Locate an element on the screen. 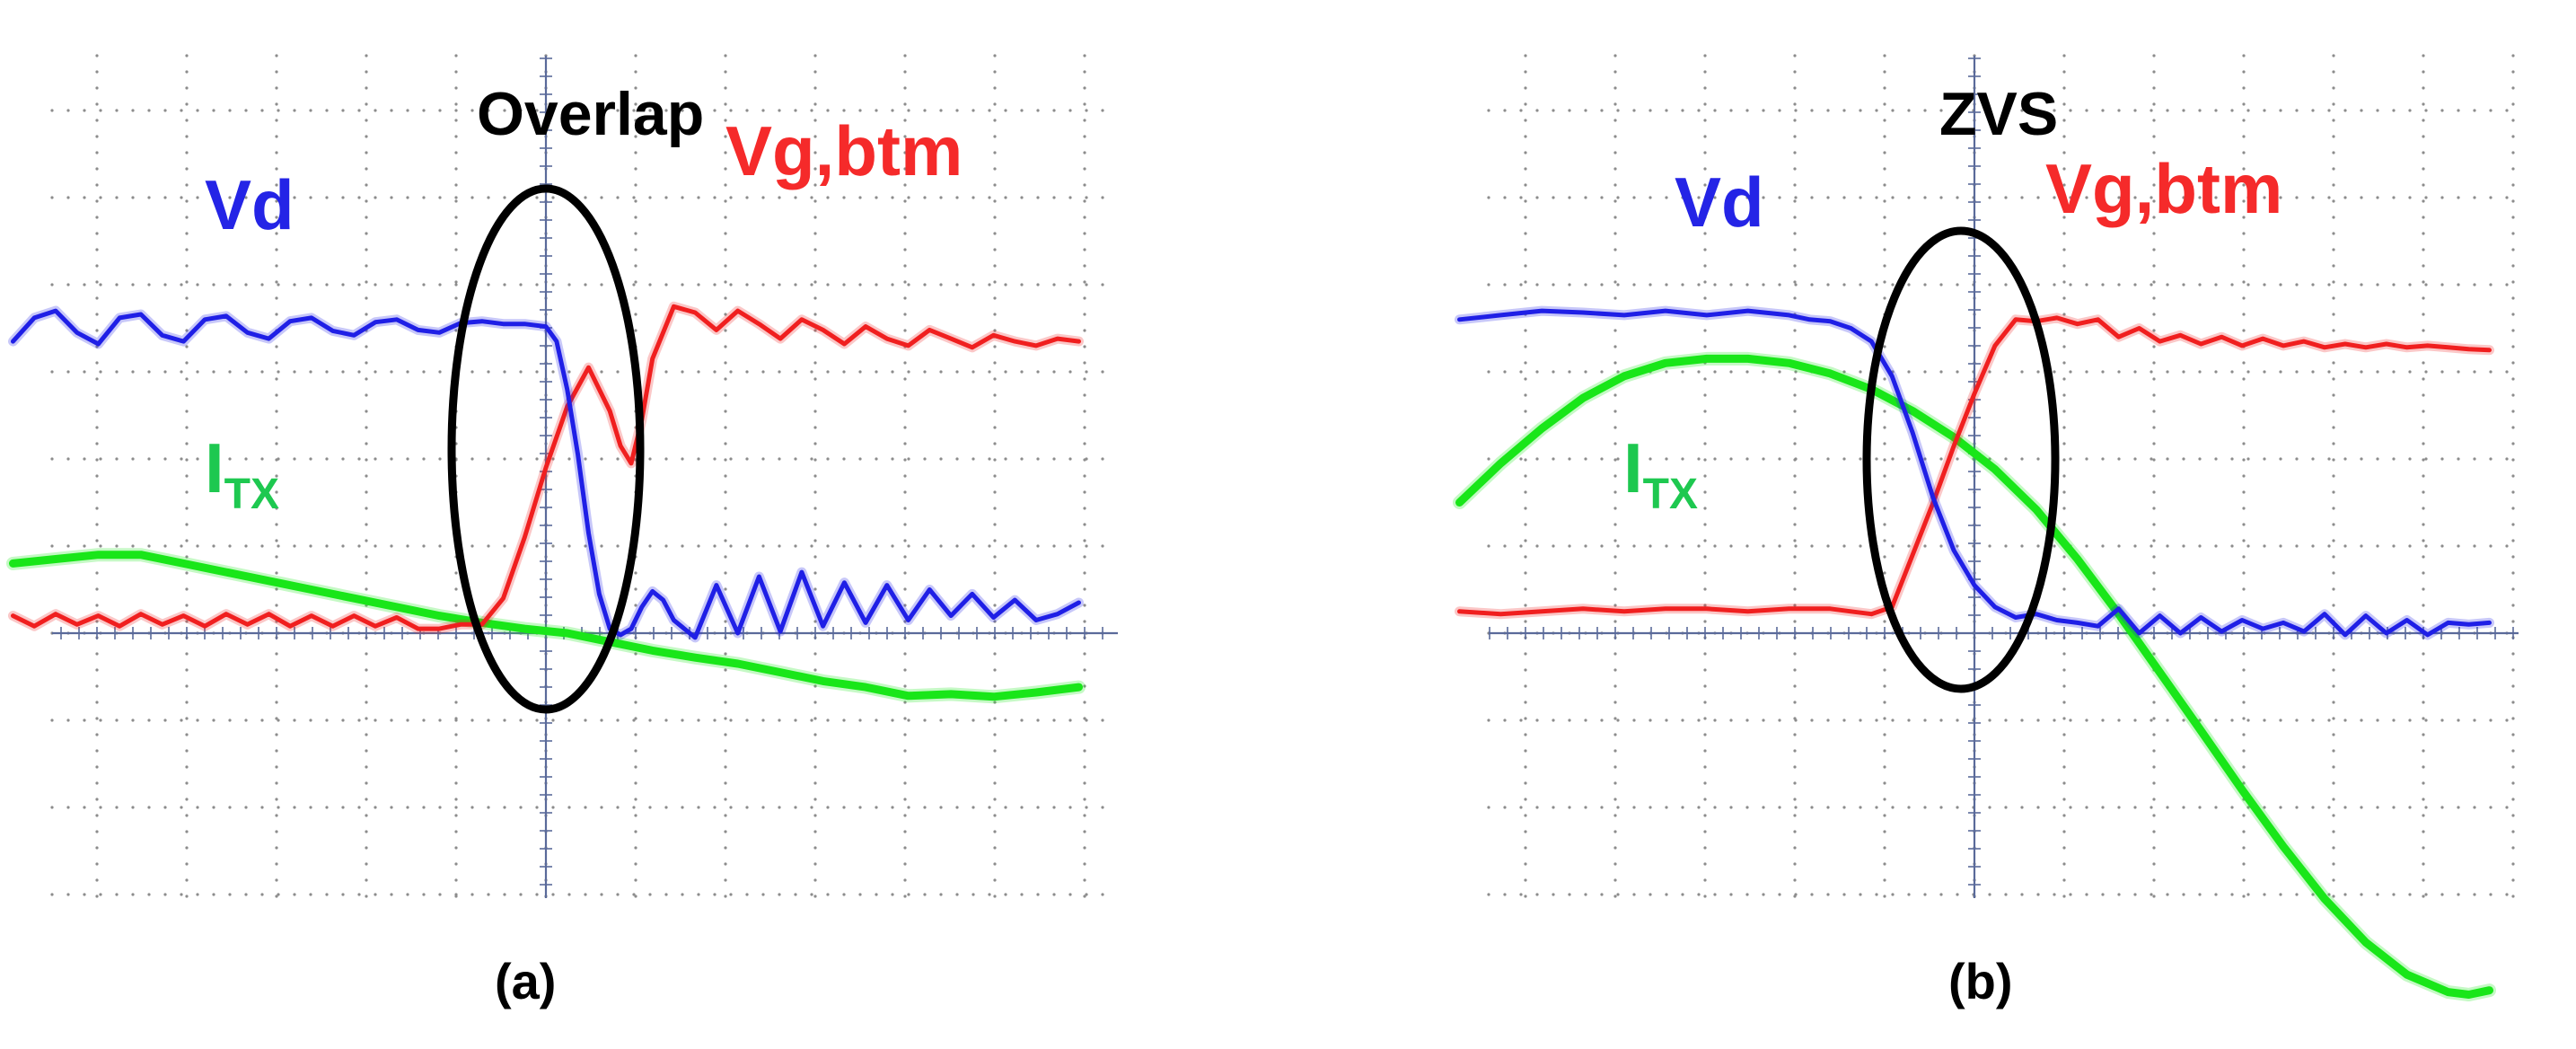 This screenshot has height=1049, width=2576. series-vd-line is located at coordinates (546, 474).